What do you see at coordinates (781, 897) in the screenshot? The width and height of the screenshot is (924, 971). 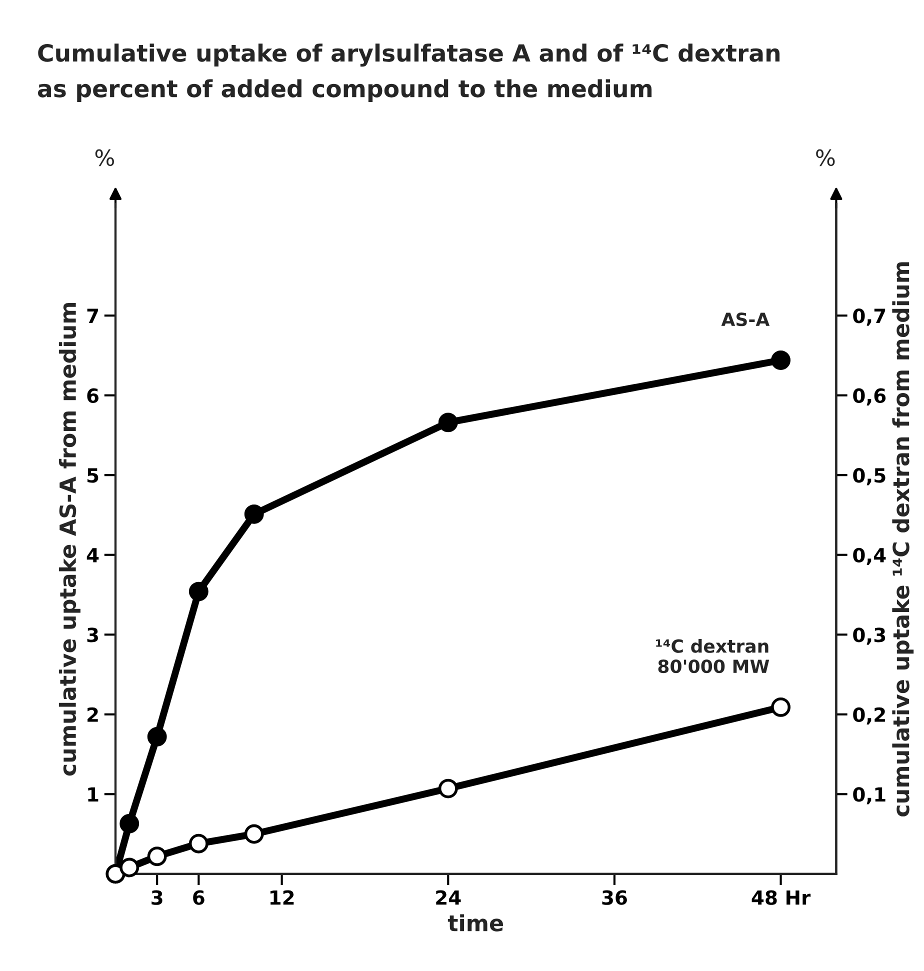 I see `x-tick-label: 48 Hr` at bounding box center [781, 897].